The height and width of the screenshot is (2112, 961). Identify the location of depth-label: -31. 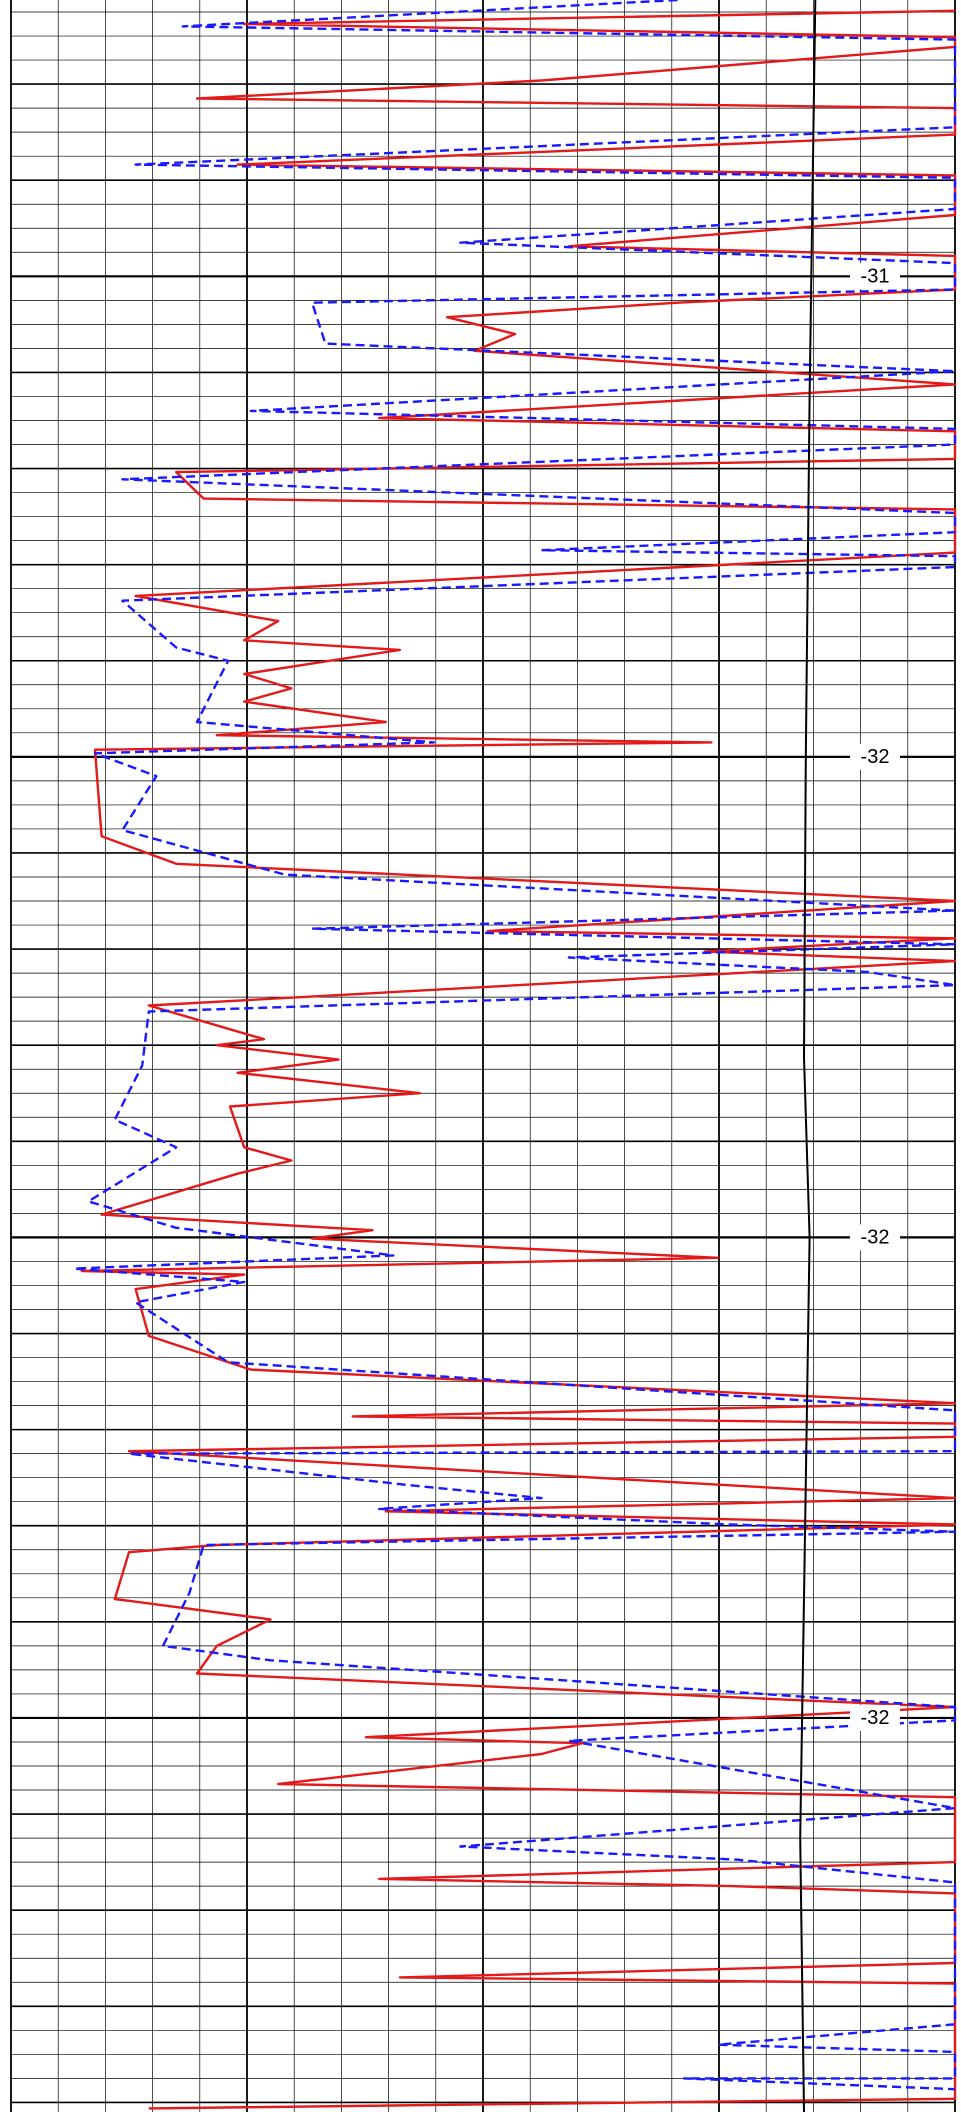
(875, 277).